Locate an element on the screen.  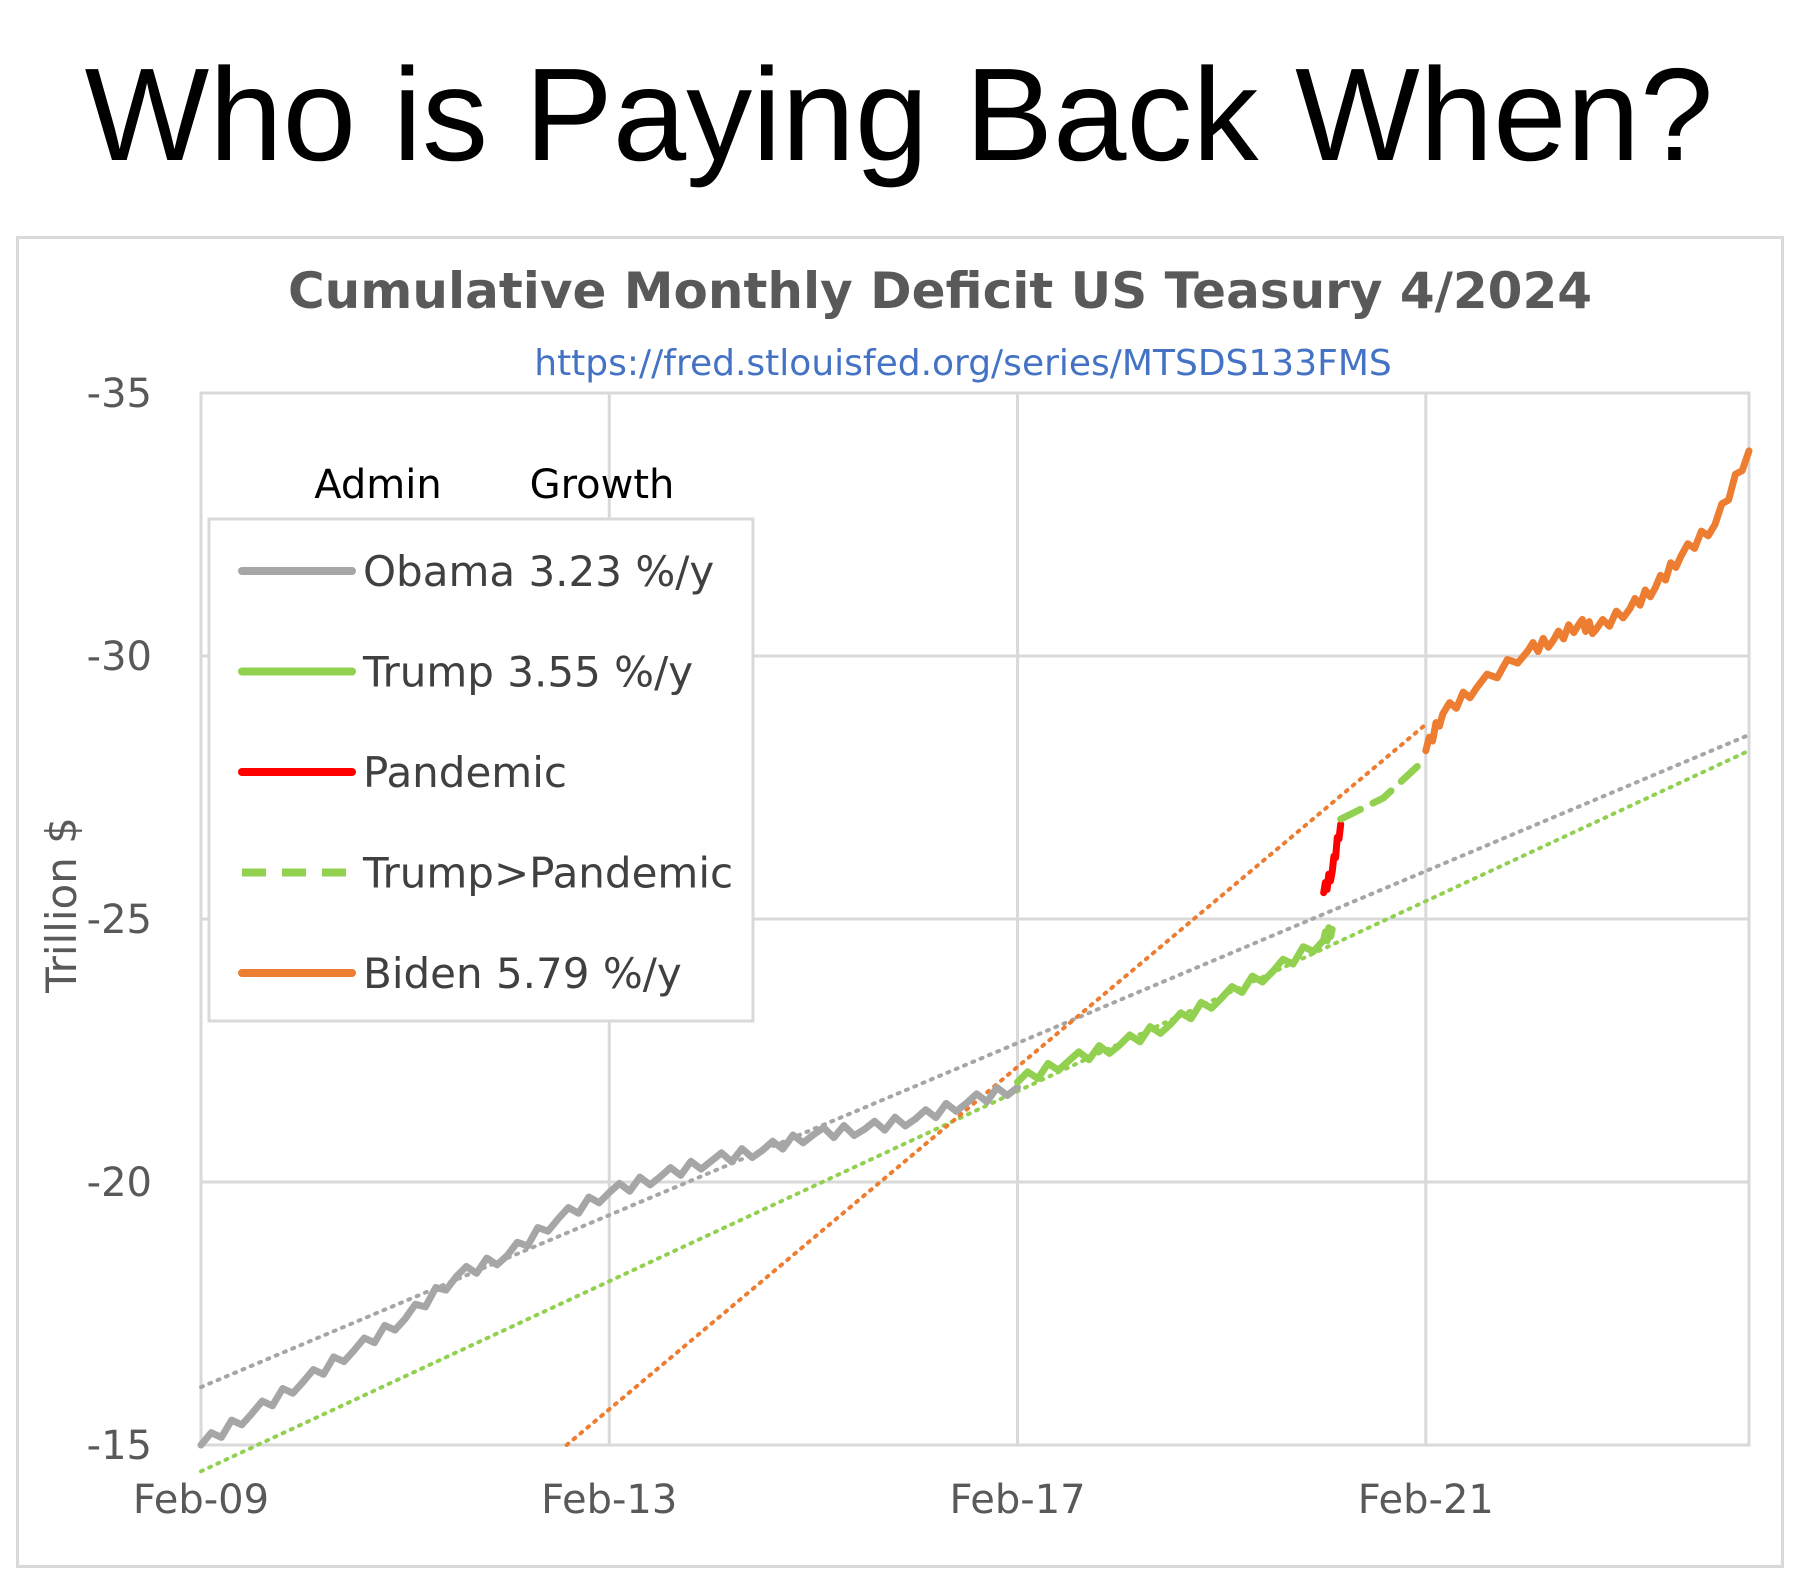
series-line-biden is located at coordinates (1587, 601).